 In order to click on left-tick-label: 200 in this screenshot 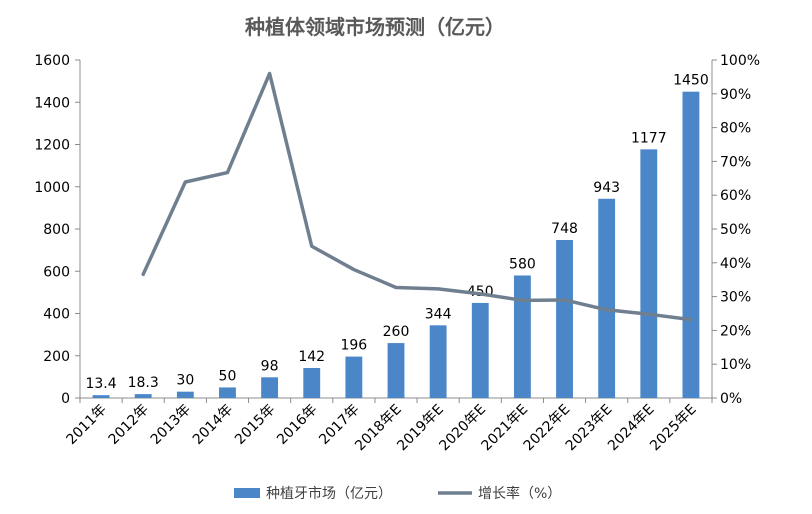, I will do `click(56, 357)`.